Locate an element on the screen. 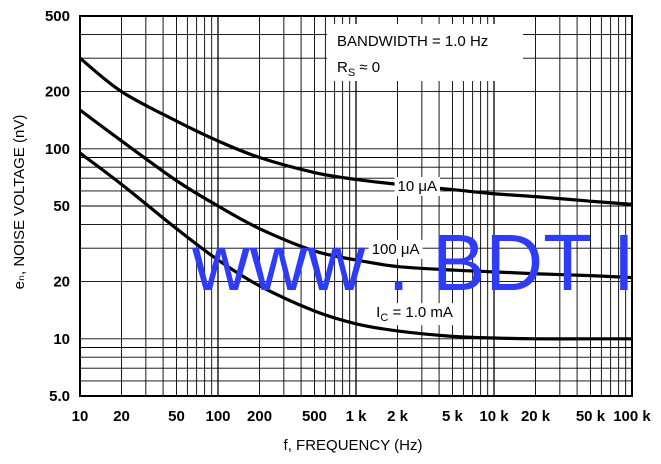  annotation-rs-rest: ≈ 0 is located at coordinates (367, 67).